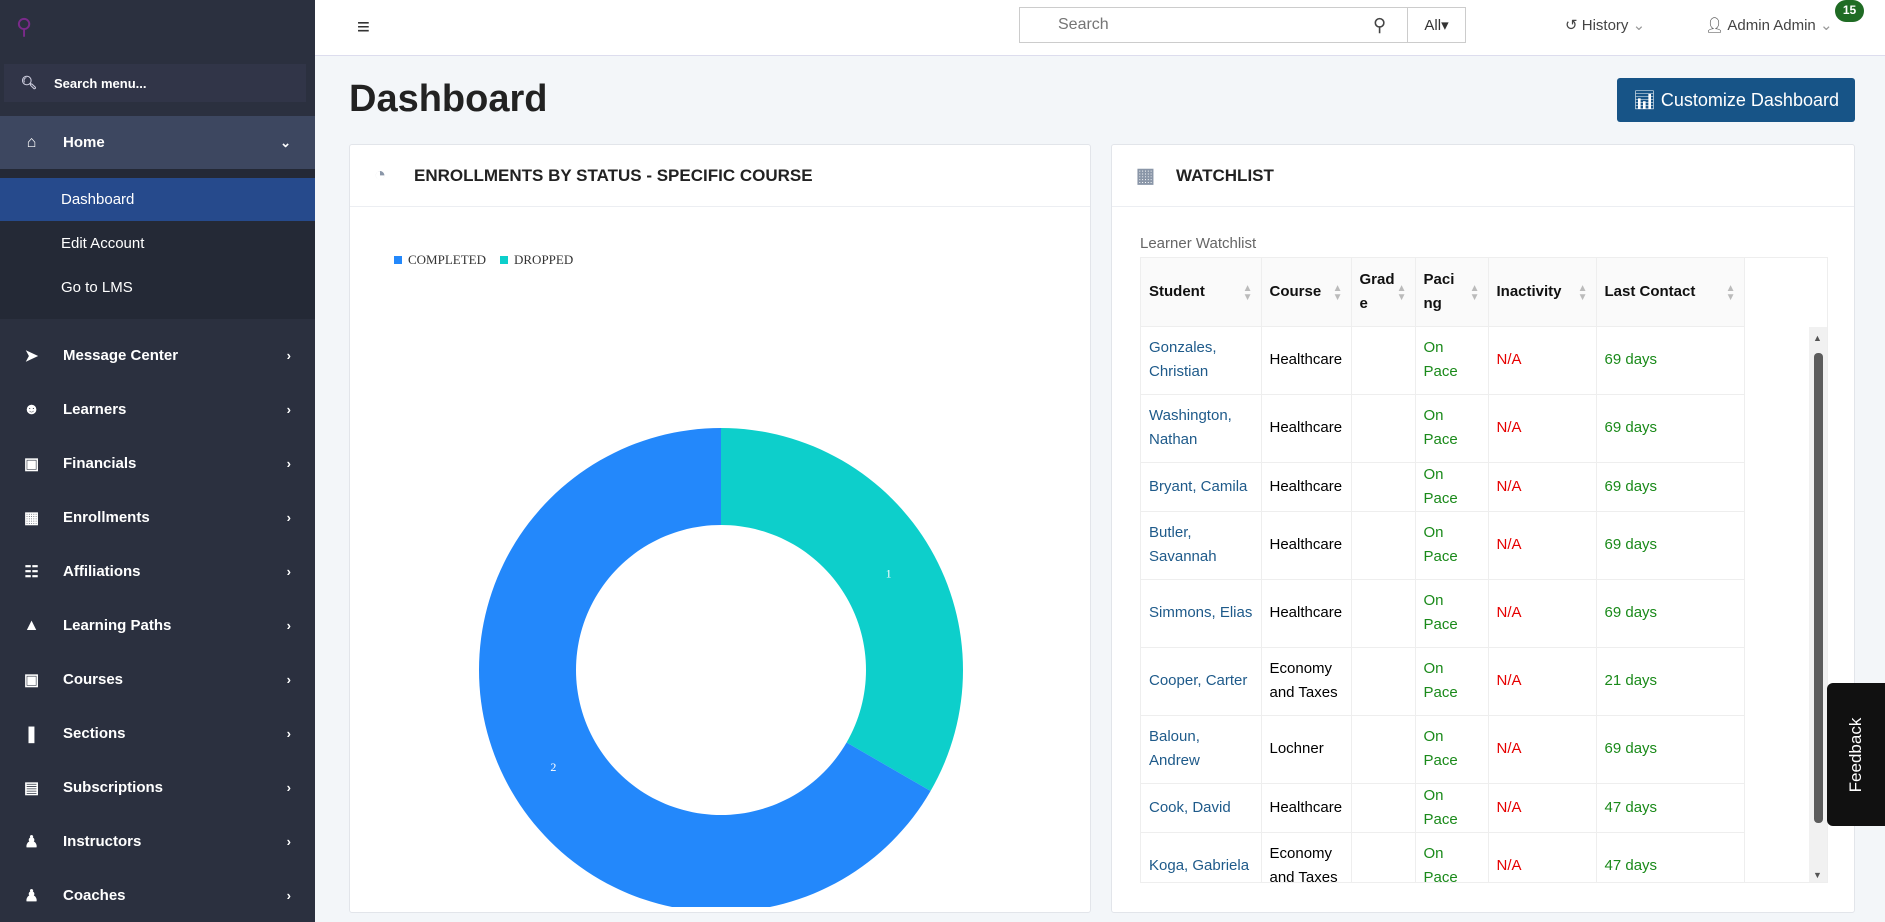 The image size is (1885, 922). I want to click on search-scope-dropdown: All ▾, so click(1436, 25).